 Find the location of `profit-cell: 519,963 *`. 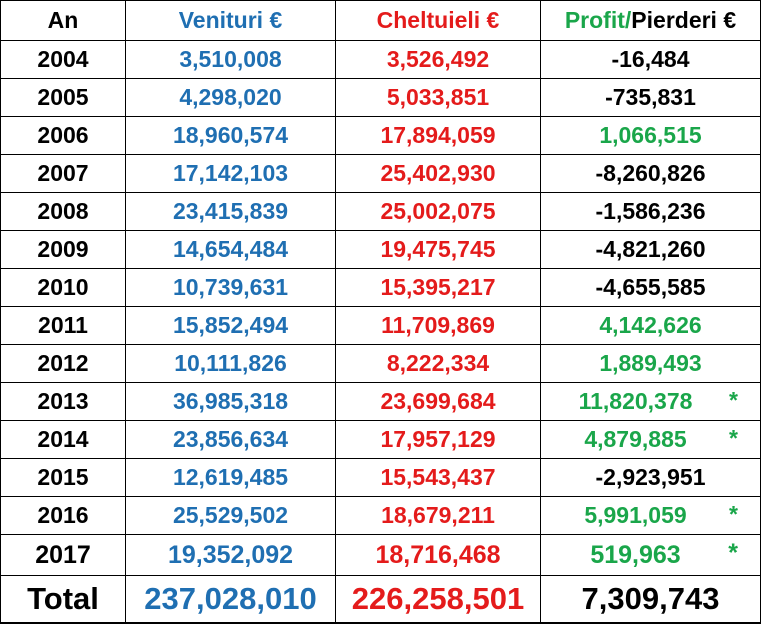

profit-cell: 519,963 * is located at coordinates (650, 555).